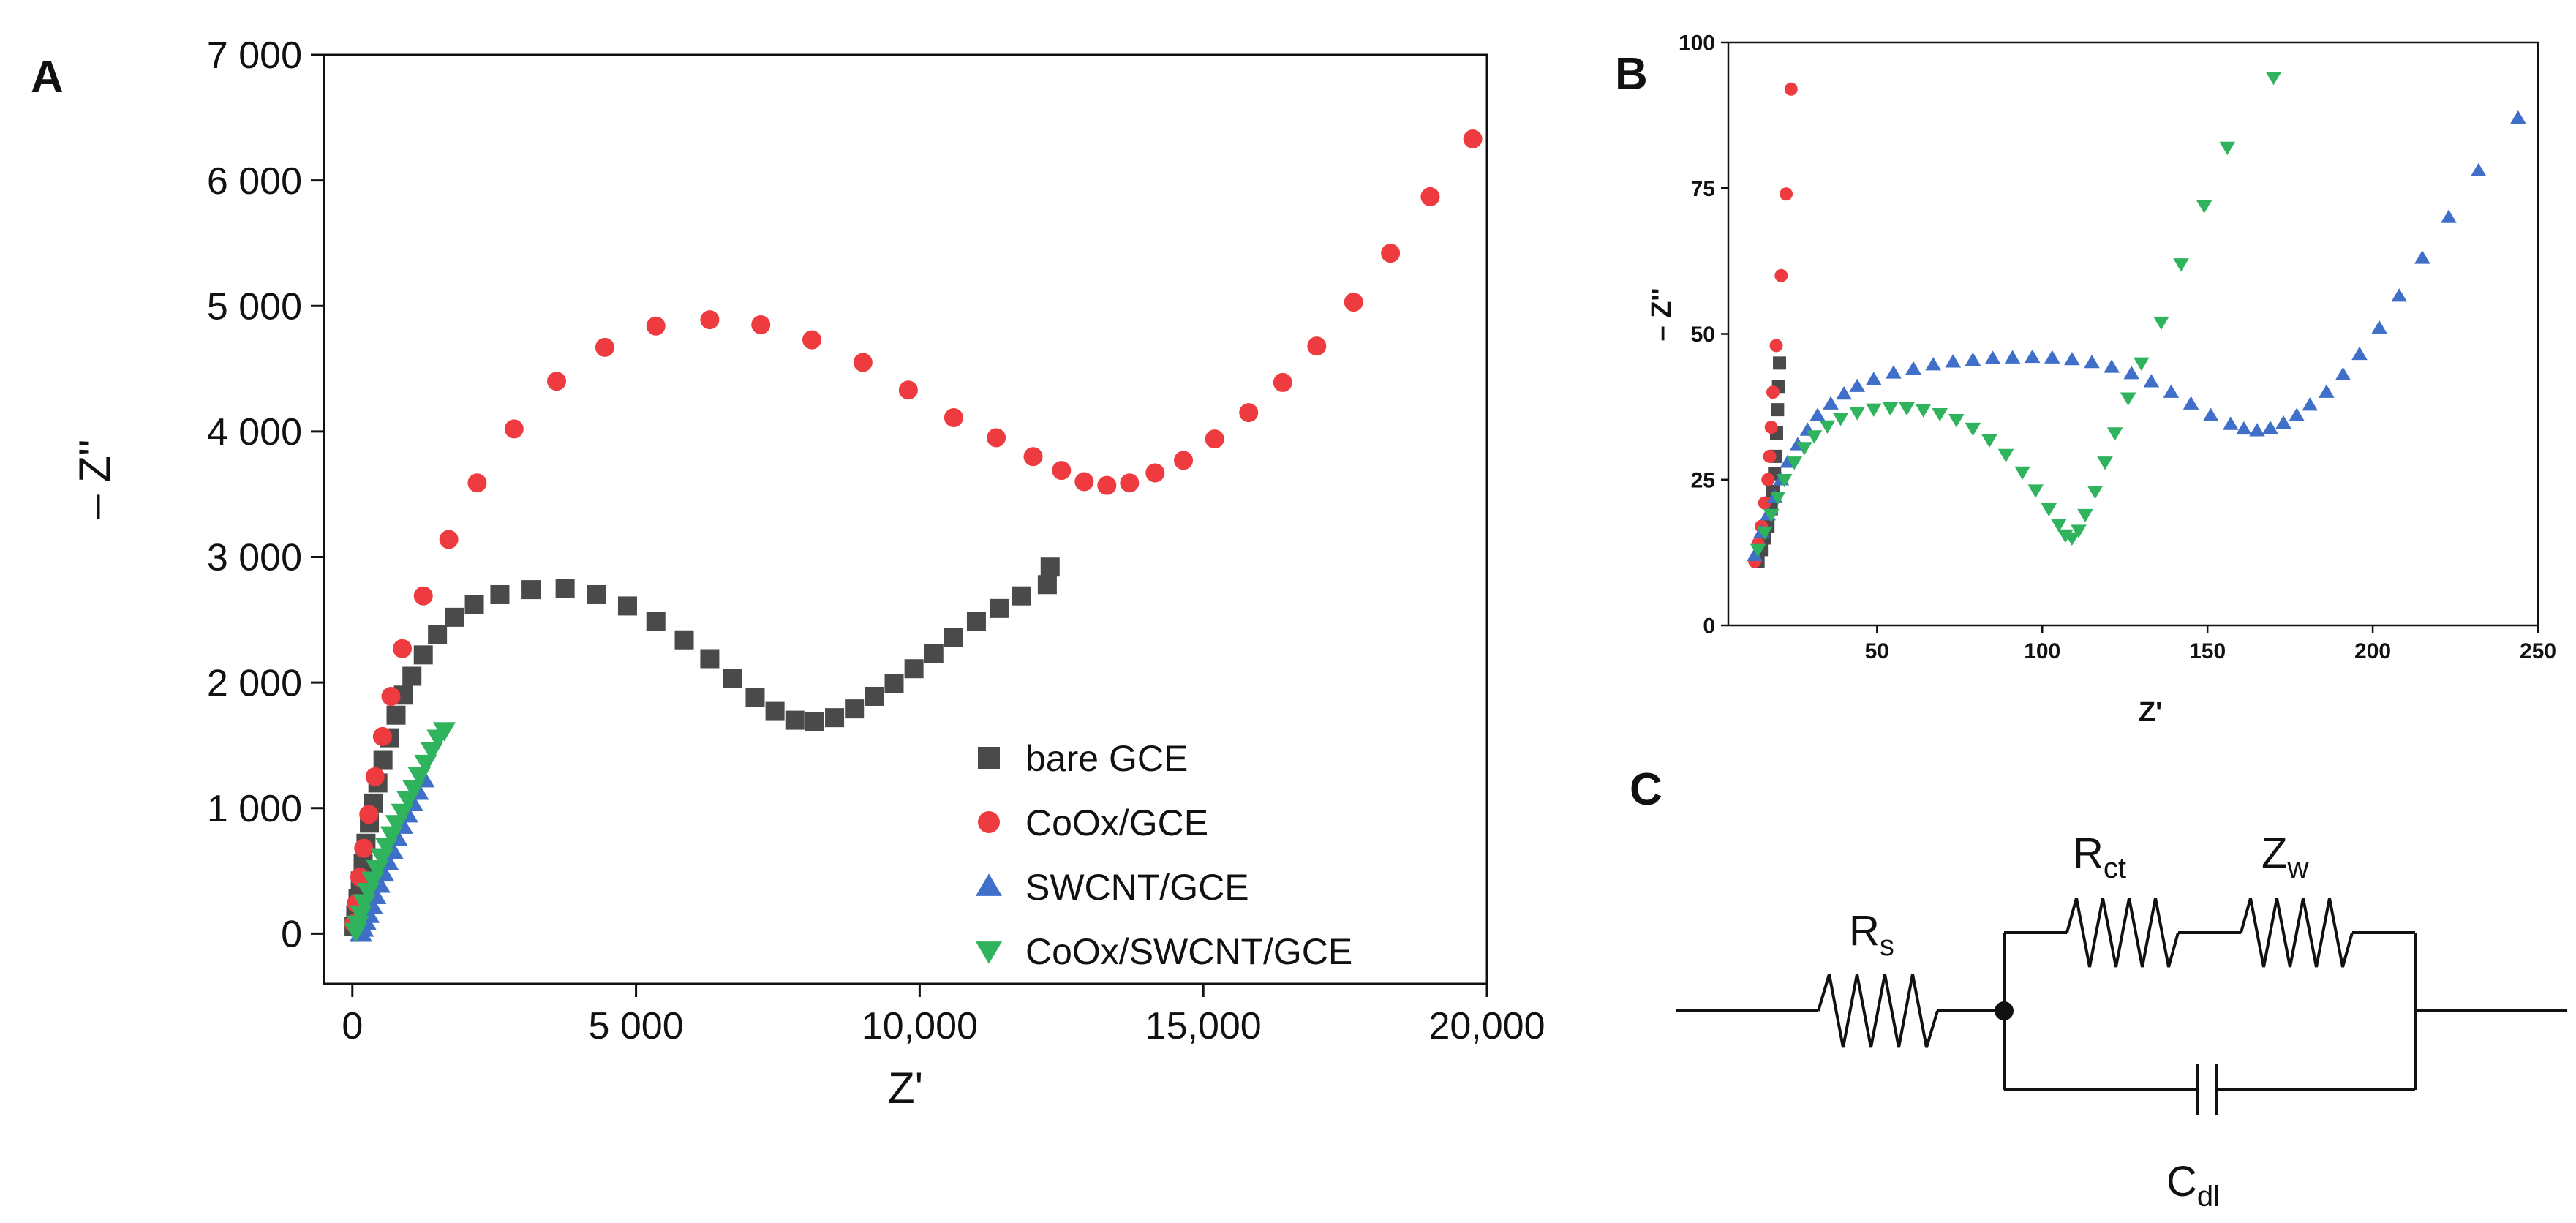 The width and height of the screenshot is (2576, 1223). I want to click on warburg-zw, so click(2297, 933).